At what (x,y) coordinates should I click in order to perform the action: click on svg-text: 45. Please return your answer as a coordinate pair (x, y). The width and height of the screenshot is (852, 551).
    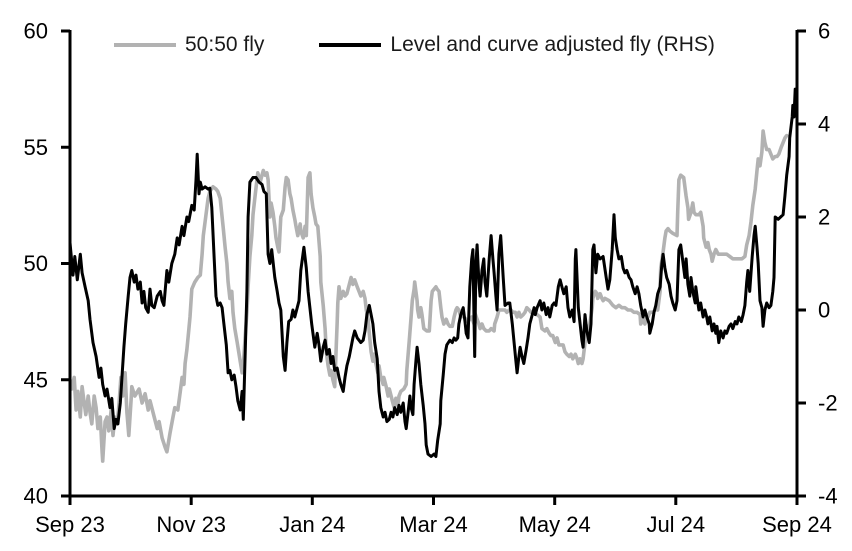
    Looking at the image, I should click on (36, 379).